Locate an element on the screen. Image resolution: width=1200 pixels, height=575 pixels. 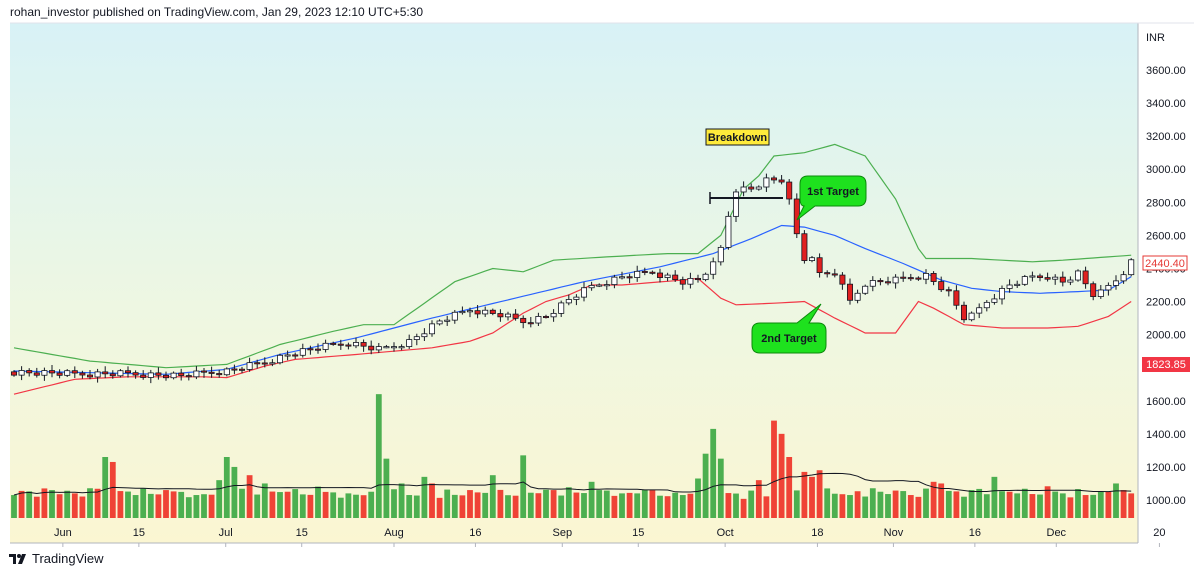
first-target-text: 1st Target is located at coordinates (833, 192).